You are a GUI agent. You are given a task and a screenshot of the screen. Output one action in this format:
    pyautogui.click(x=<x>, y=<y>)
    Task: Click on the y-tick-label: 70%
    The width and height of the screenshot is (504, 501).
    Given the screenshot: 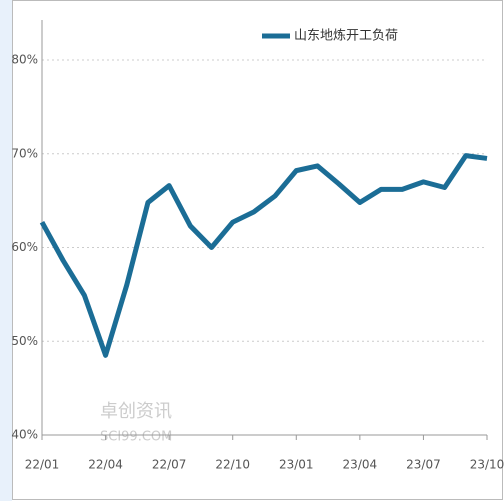 What is the action you would take?
    pyautogui.click(x=24, y=153)
    